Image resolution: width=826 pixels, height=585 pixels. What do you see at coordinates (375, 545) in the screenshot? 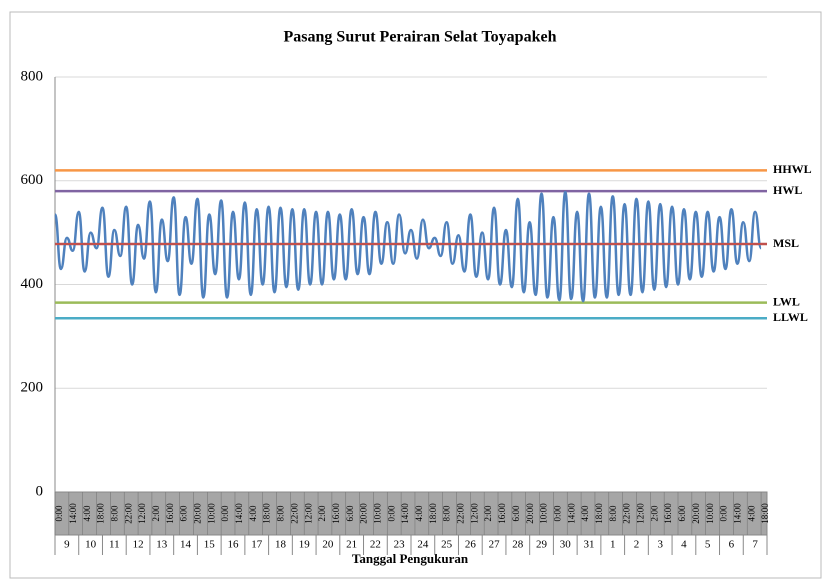
I see `day-label: 22` at bounding box center [375, 545].